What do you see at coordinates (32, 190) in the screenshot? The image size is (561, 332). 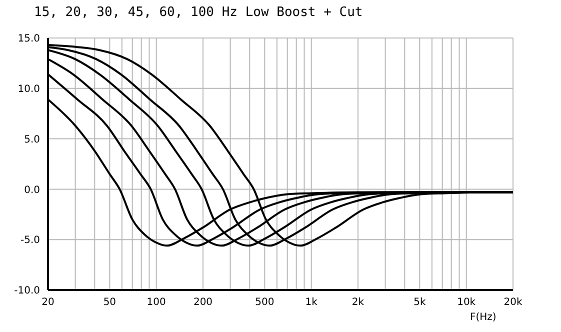 I see `y-tick-label: 0.0` at bounding box center [32, 190].